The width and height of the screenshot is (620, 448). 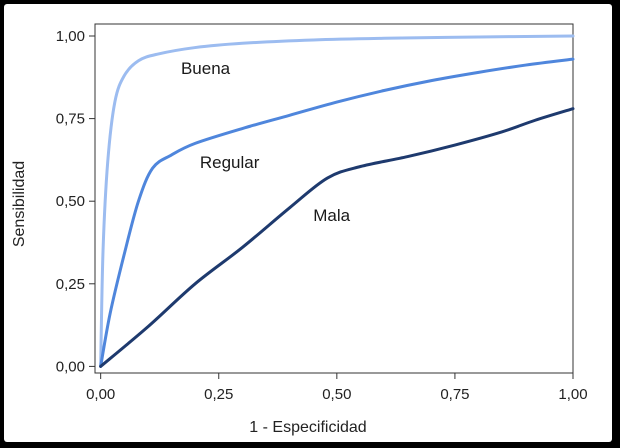 I want to click on y-tick-label: 0,50, so click(x=70, y=201).